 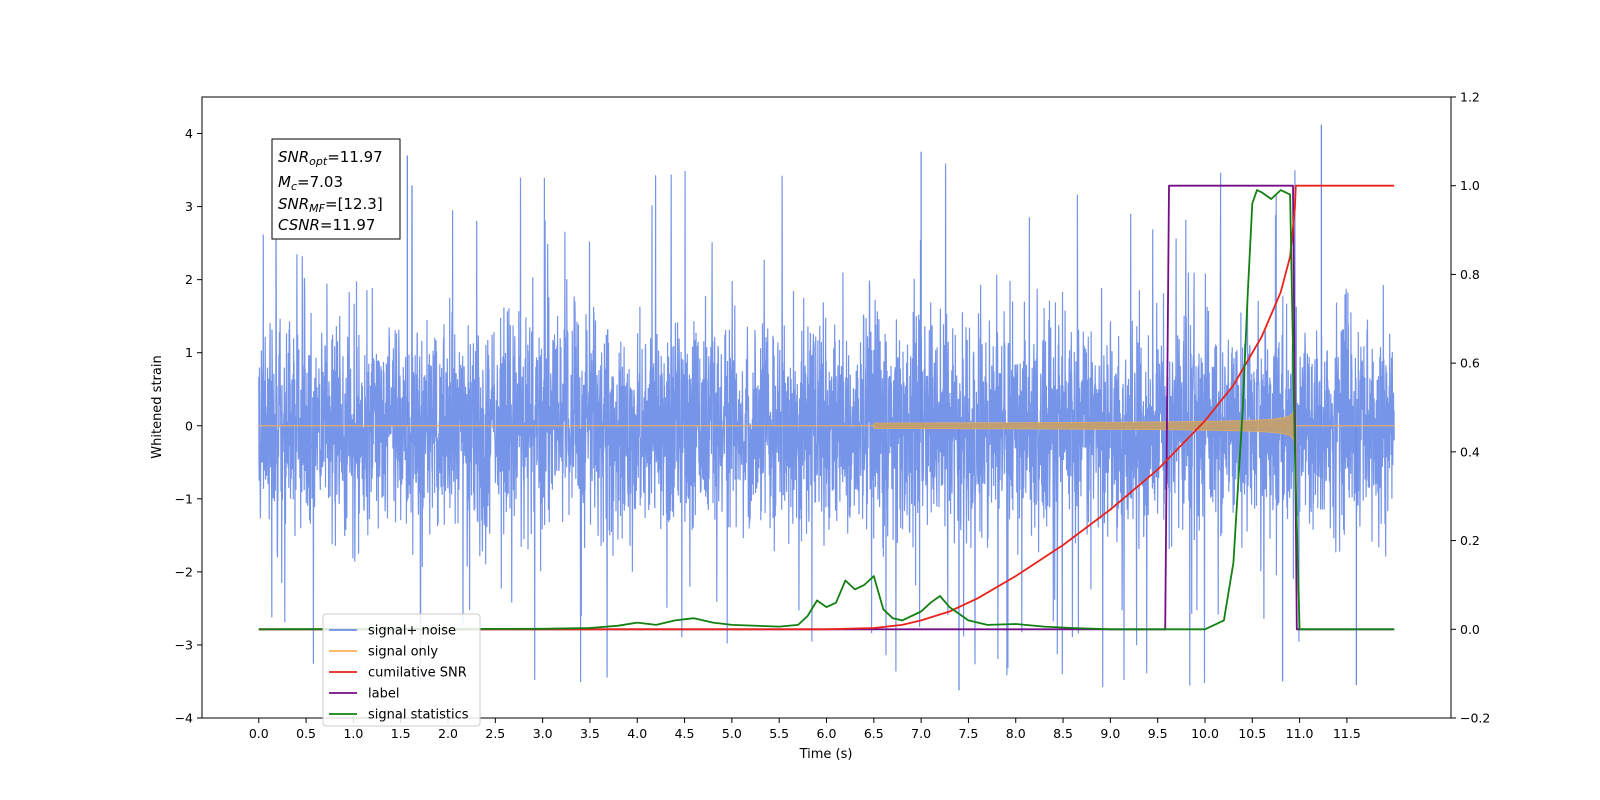 I want to click on y-axis-left: 4 3 2 1 0 −1 −2 −3 −4, so click(x=188, y=426).